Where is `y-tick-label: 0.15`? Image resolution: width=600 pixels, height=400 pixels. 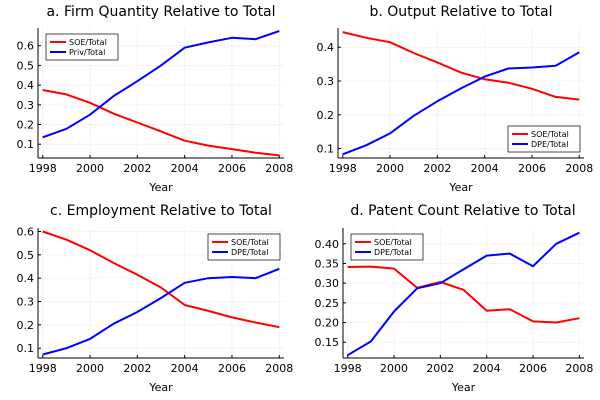 y-tick-label: 0.15 is located at coordinates (327, 342).